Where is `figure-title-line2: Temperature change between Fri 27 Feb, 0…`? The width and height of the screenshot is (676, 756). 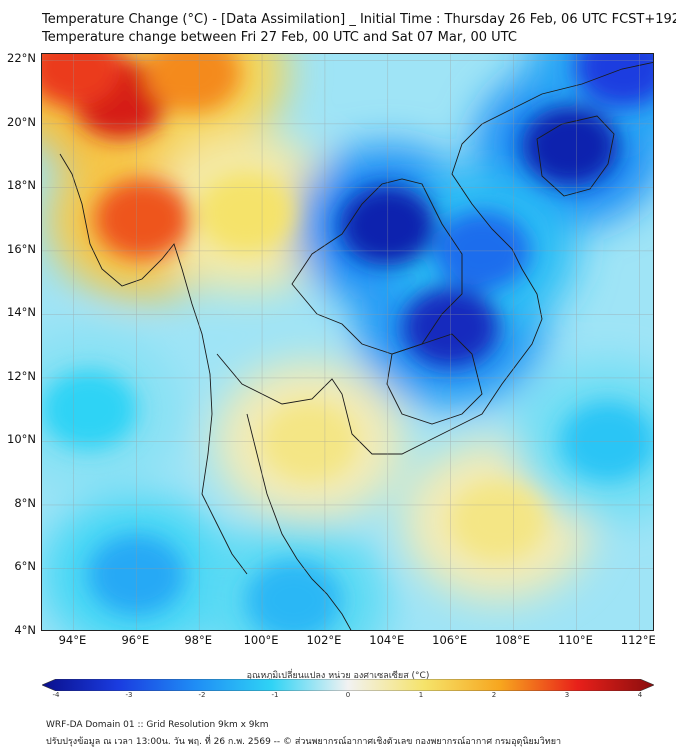 figure-title-line2: Temperature change between Fri 27 Feb, 0… is located at coordinates (279, 37).